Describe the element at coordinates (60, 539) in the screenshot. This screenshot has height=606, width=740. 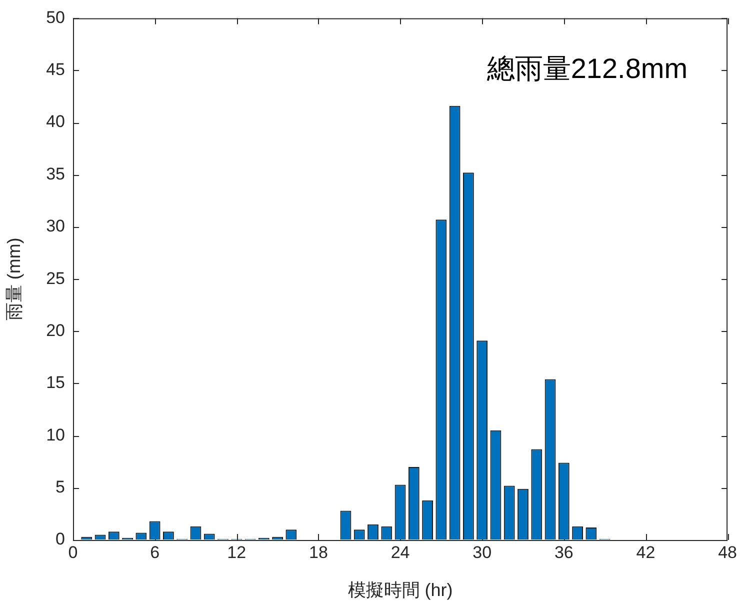
I see `y-tick-label: 0` at that location.